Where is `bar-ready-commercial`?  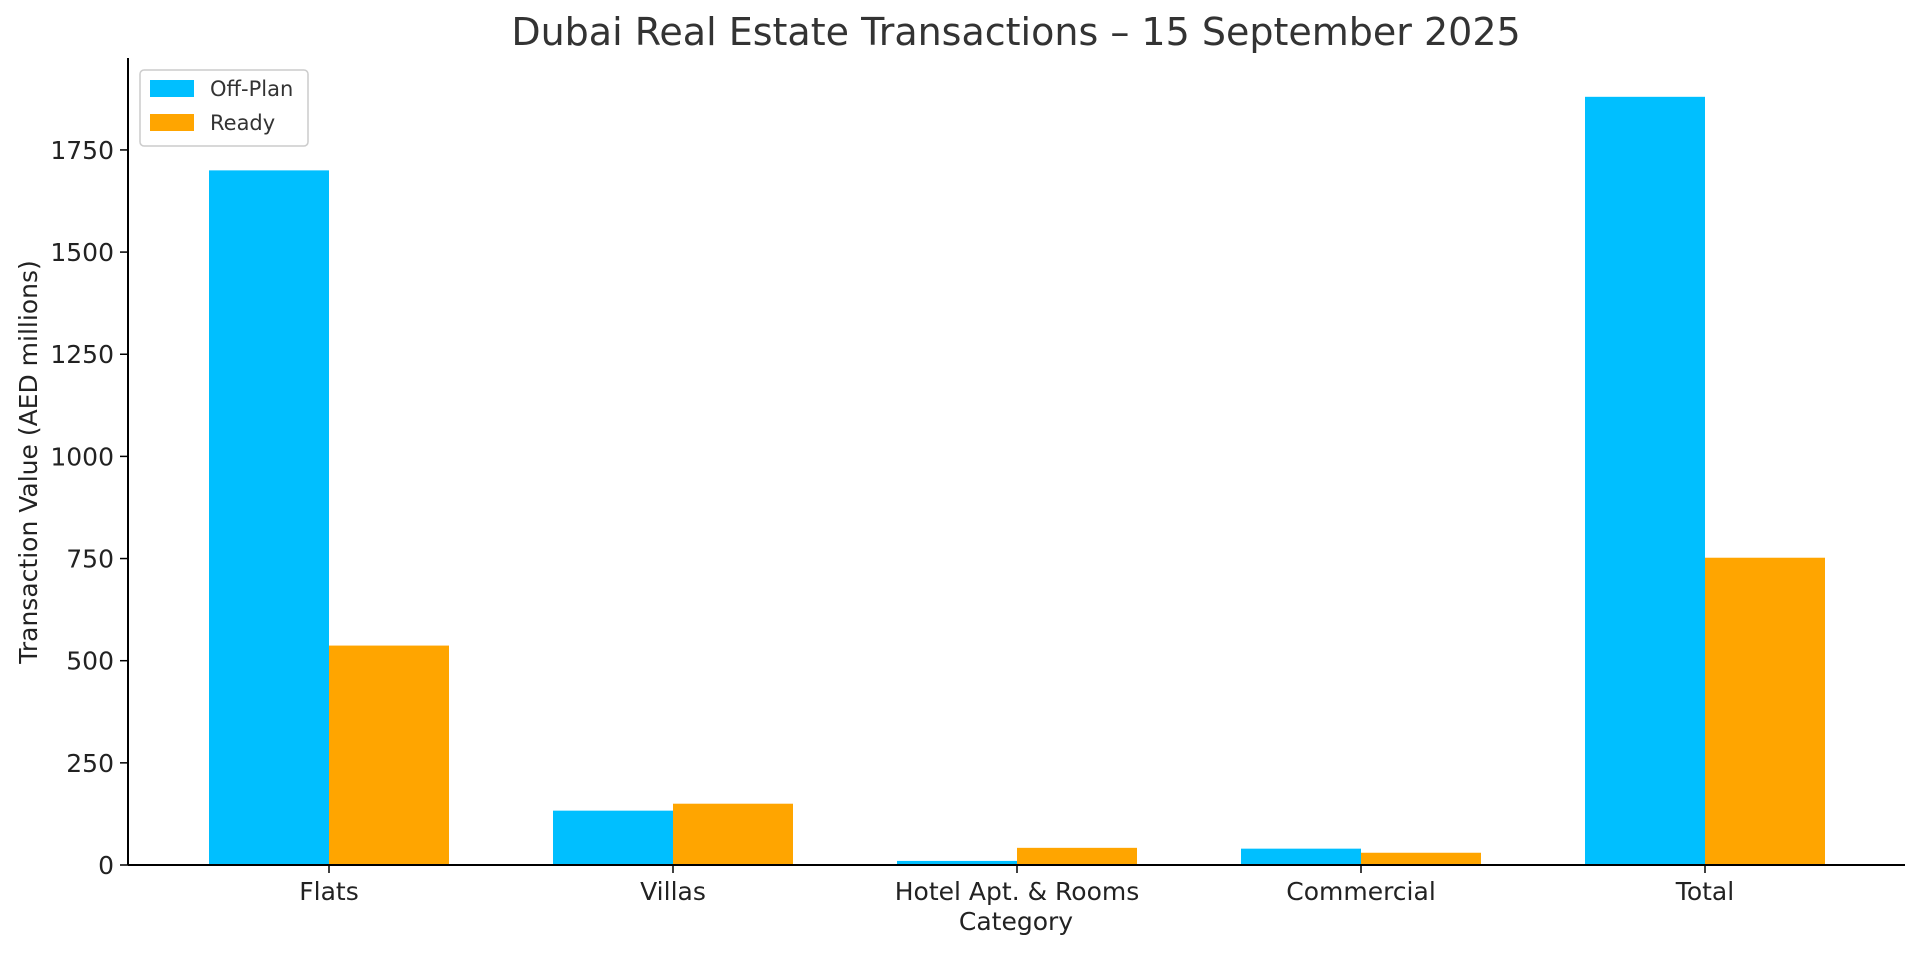 bar-ready-commercial is located at coordinates (1421, 858).